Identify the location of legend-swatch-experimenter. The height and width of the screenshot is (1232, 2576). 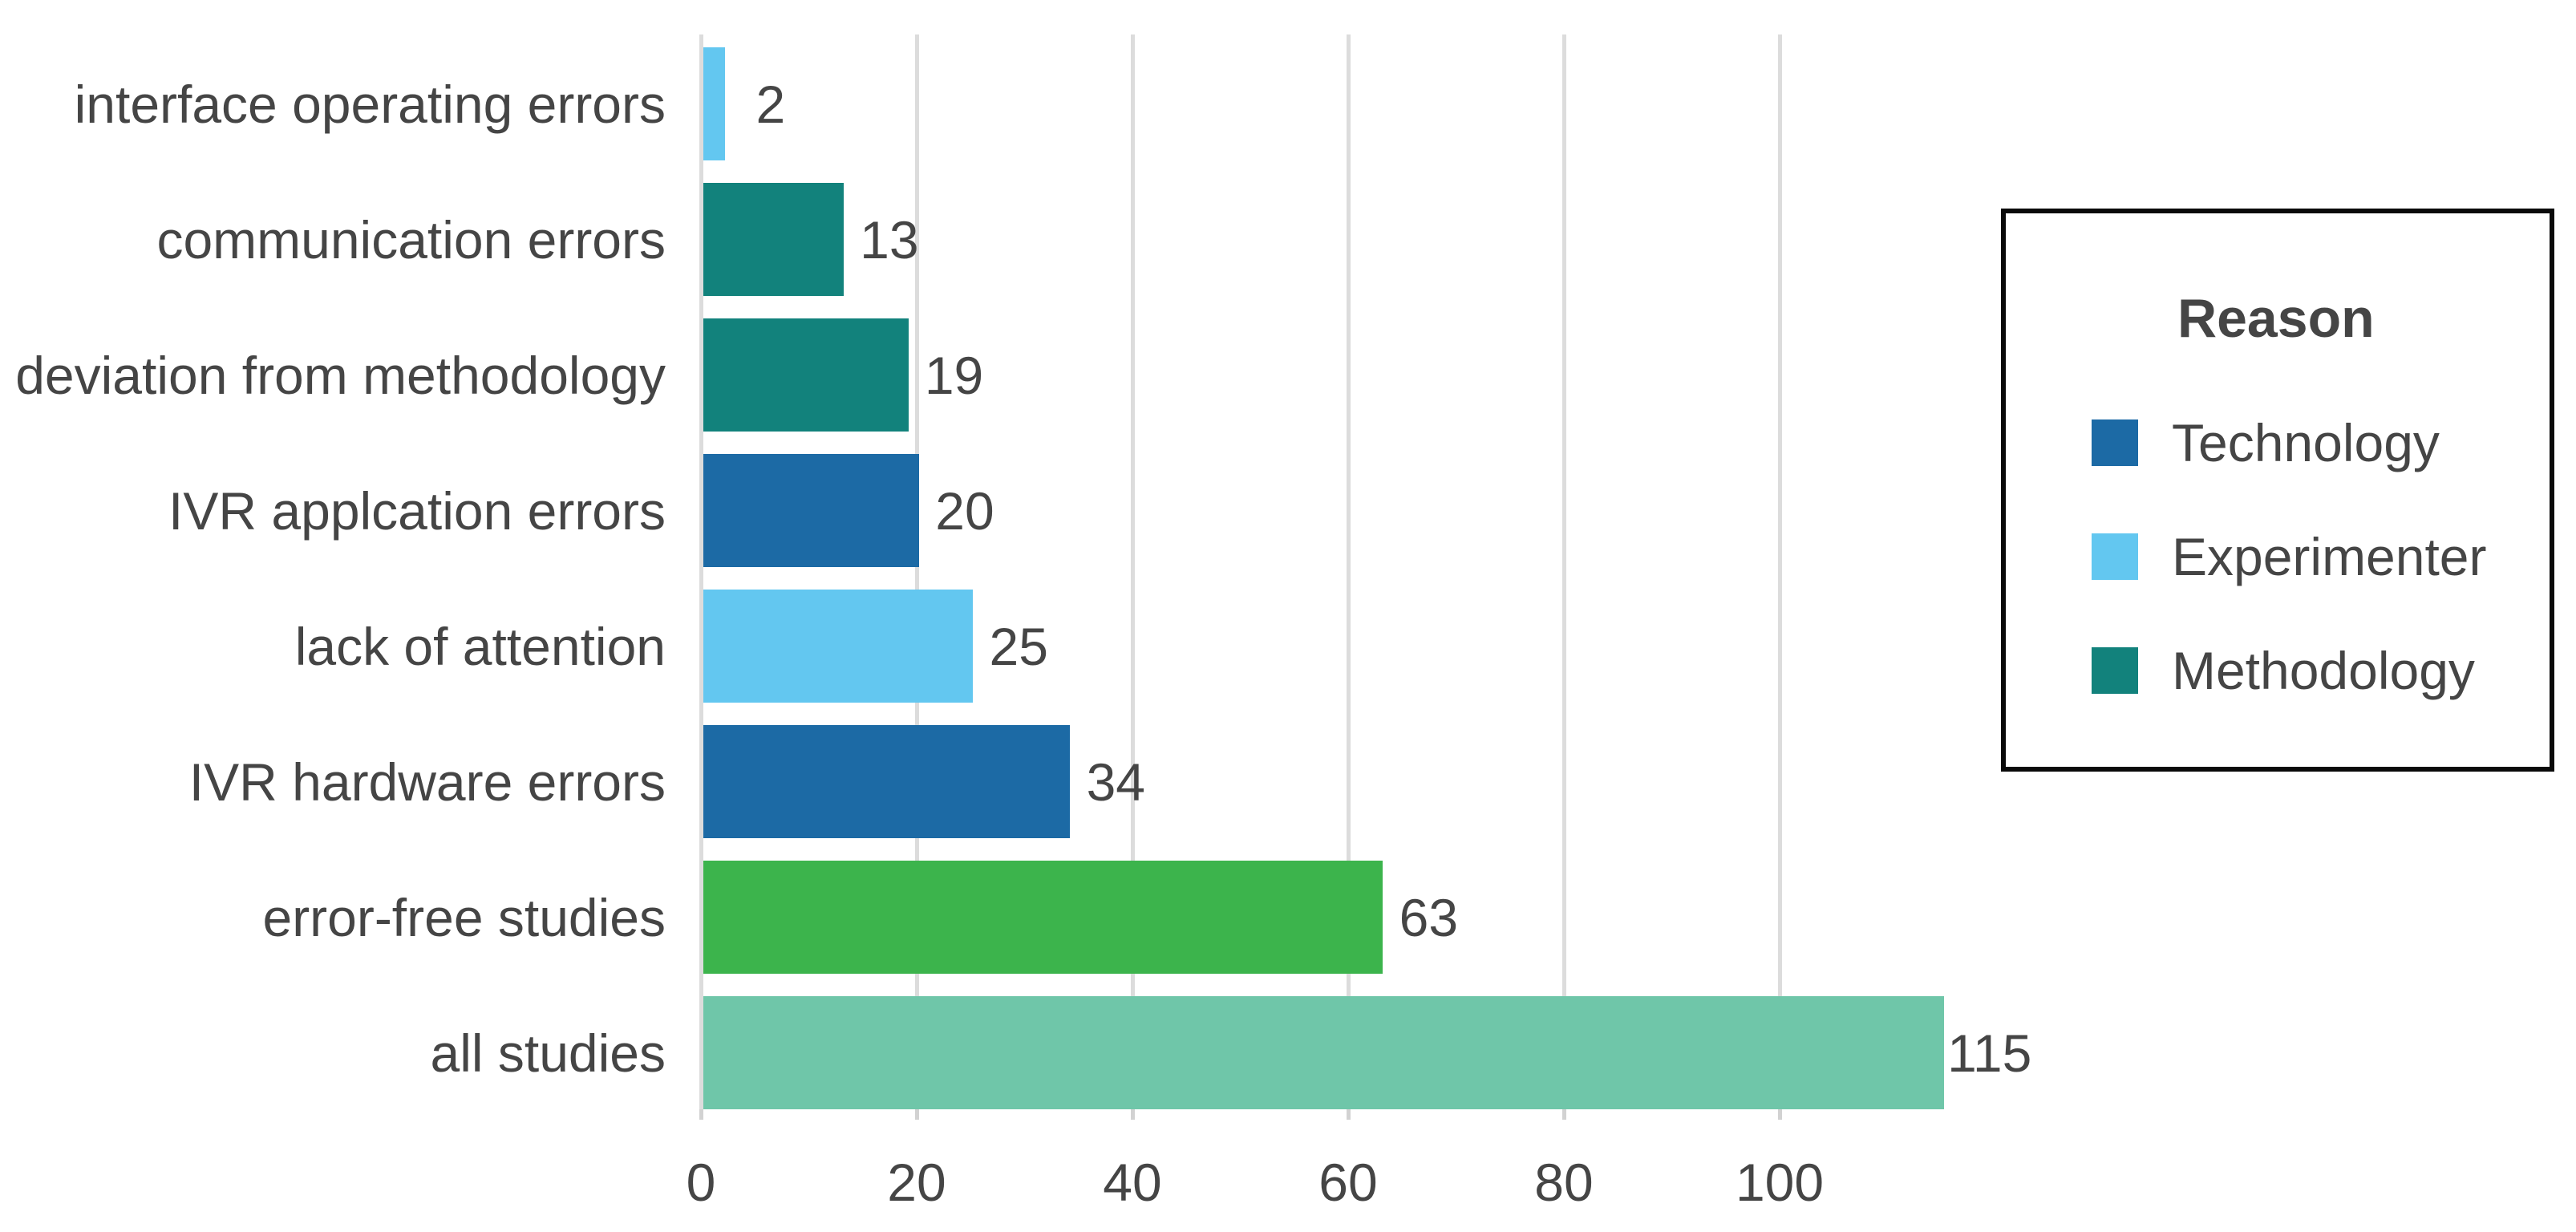
(2115, 556).